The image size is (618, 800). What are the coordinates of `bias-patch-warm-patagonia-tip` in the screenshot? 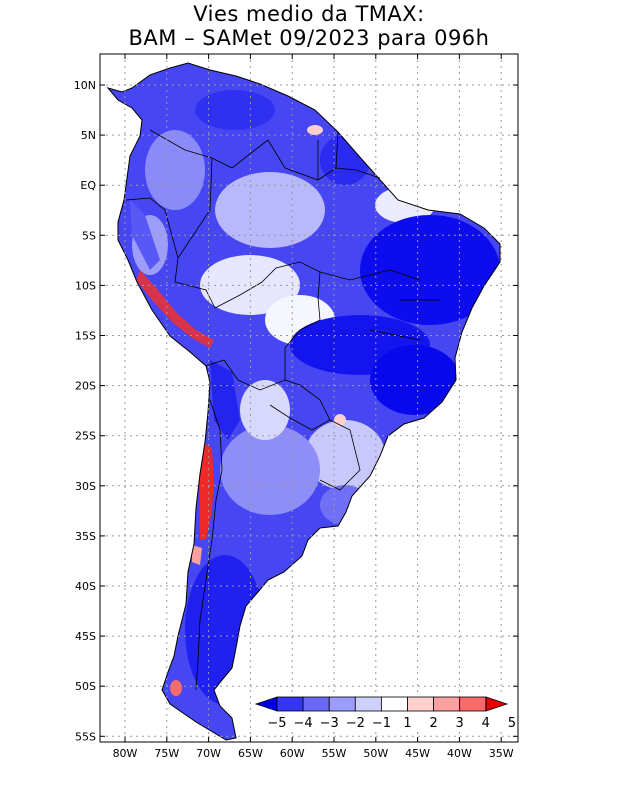 It's located at (176, 688).